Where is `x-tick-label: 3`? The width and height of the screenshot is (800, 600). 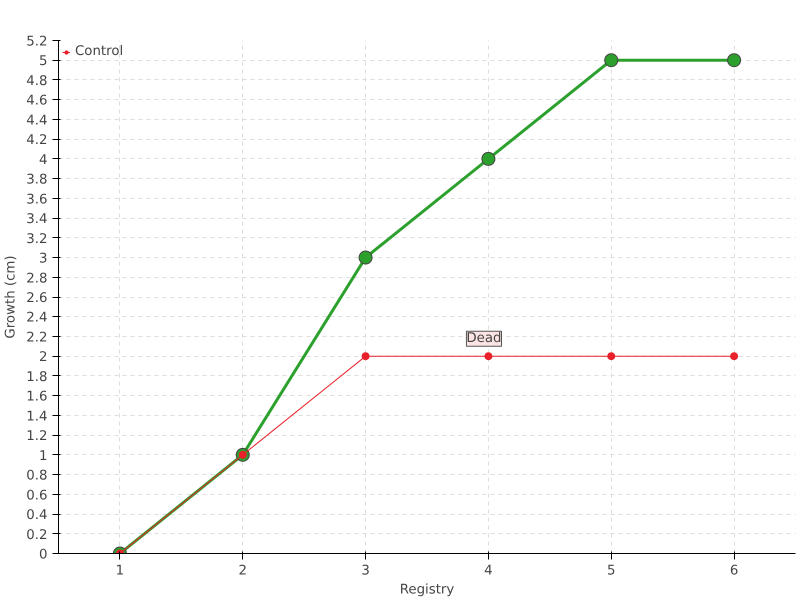 x-tick-label: 3 is located at coordinates (365, 571).